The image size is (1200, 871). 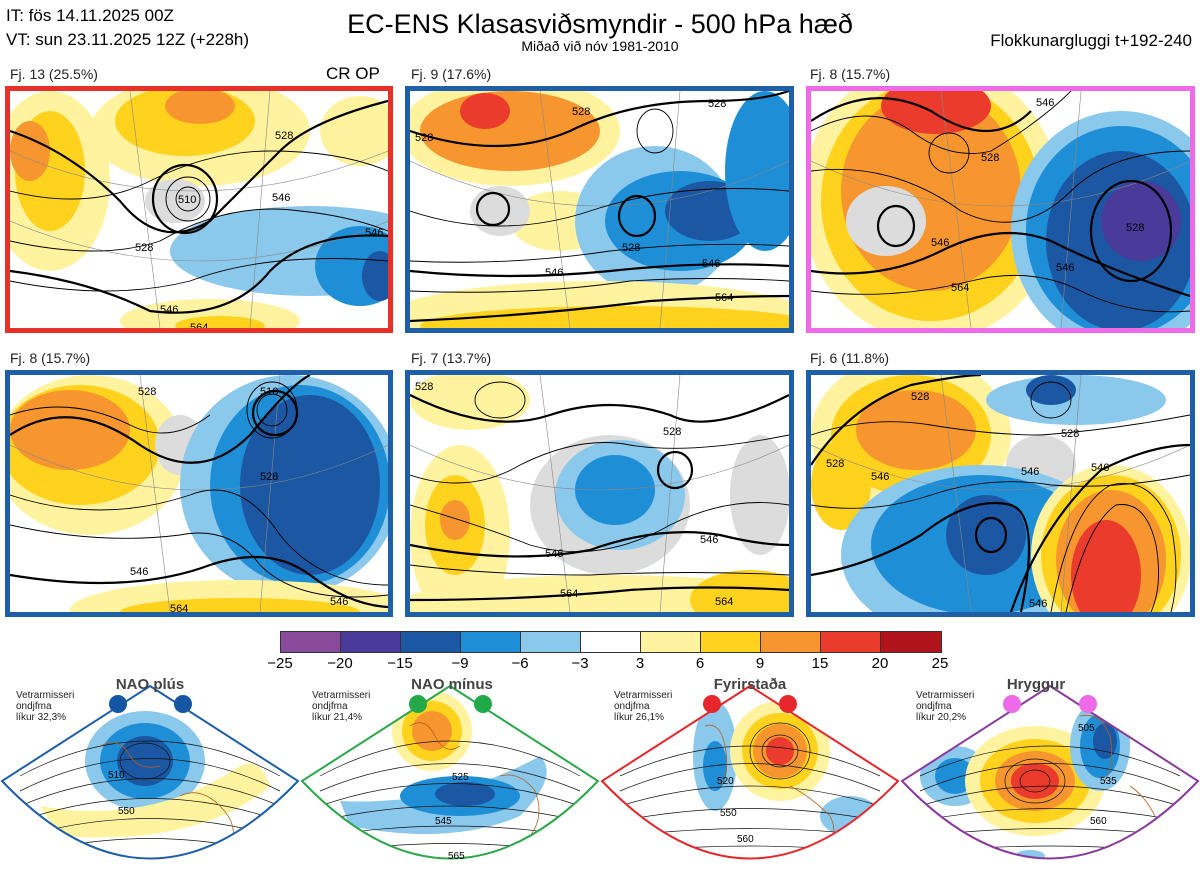 What do you see at coordinates (460, 663) in the screenshot?
I see `colorbar-tick: −9` at bounding box center [460, 663].